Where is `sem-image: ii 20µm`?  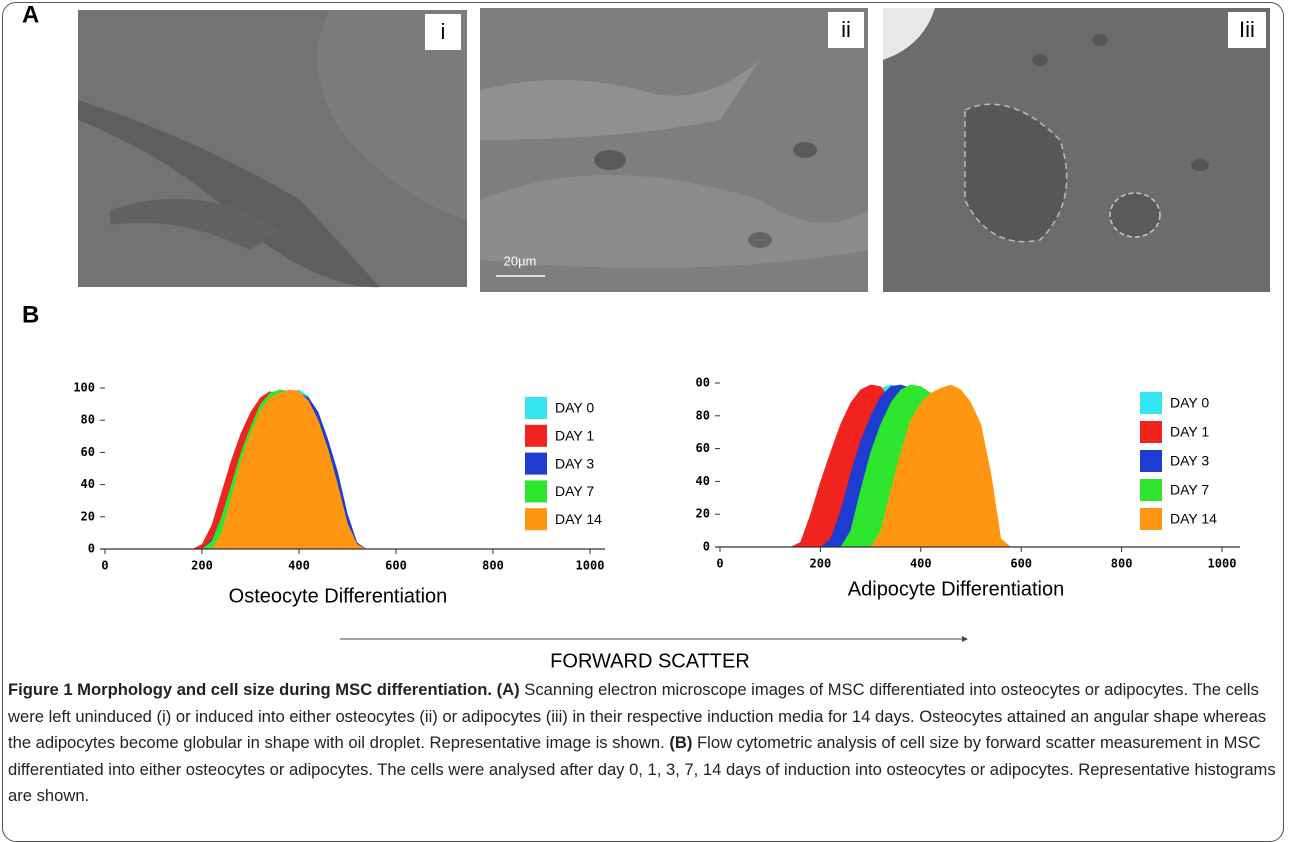
sem-image: ii 20µm is located at coordinates (674, 150).